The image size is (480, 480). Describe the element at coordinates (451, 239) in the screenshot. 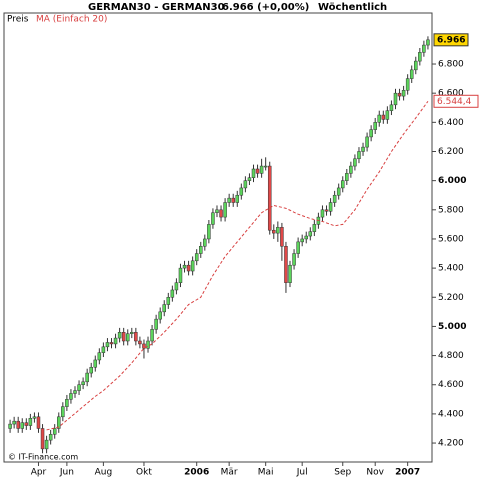

I see `y-tick-label: 5.600` at that location.